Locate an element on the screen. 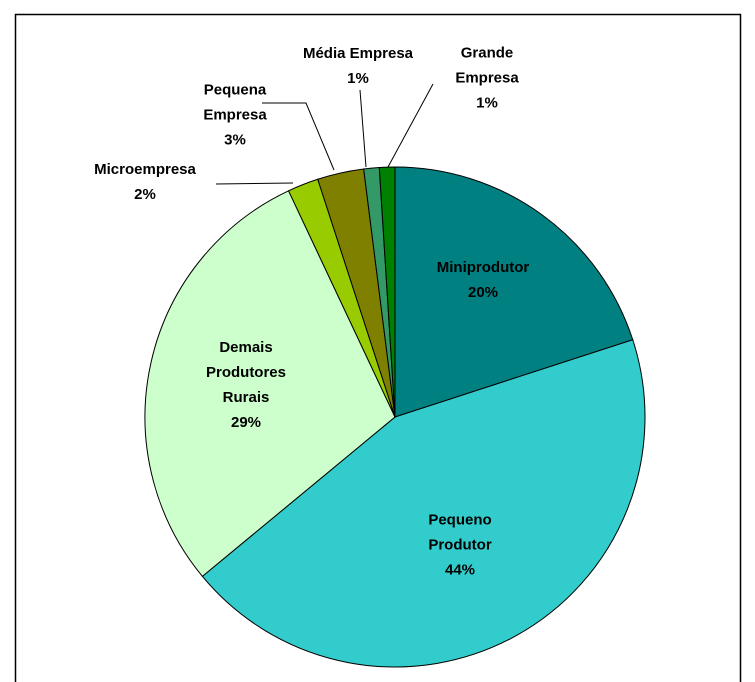 Image resolution: width=755 pixels, height=682 pixels. category-label: Média Empresa is located at coordinates (358, 53).